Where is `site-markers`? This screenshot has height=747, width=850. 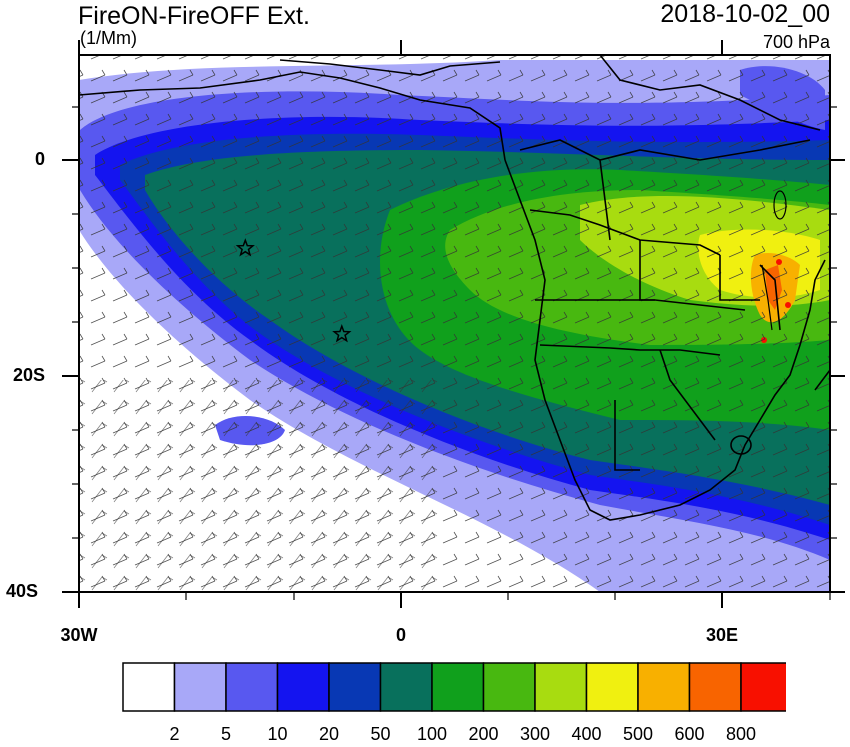
site-markers is located at coordinates (293, 290).